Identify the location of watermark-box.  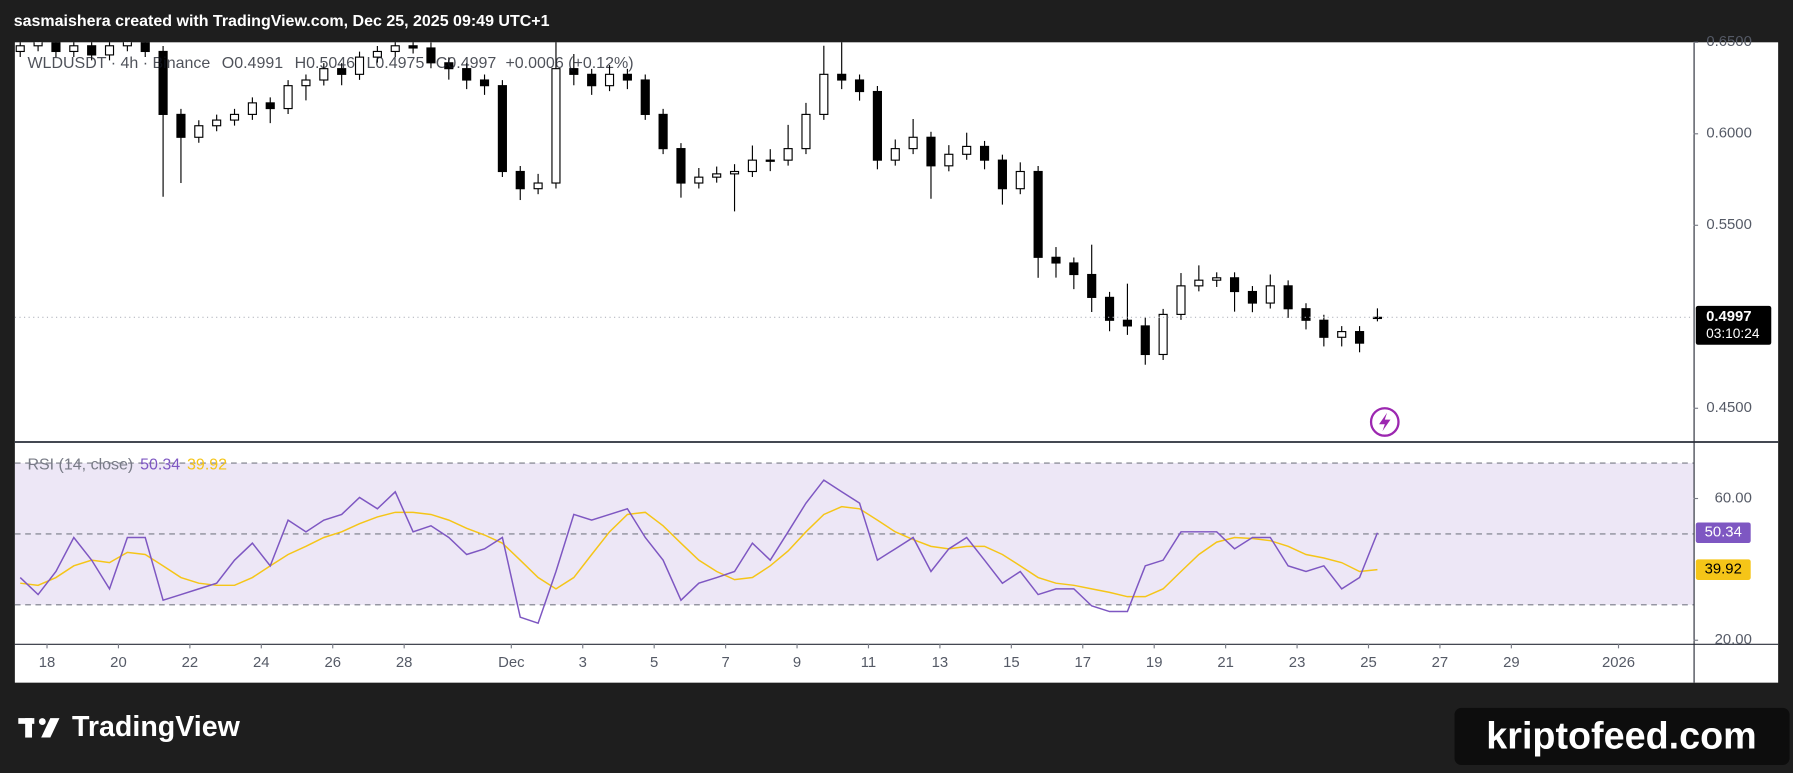
(1622, 736).